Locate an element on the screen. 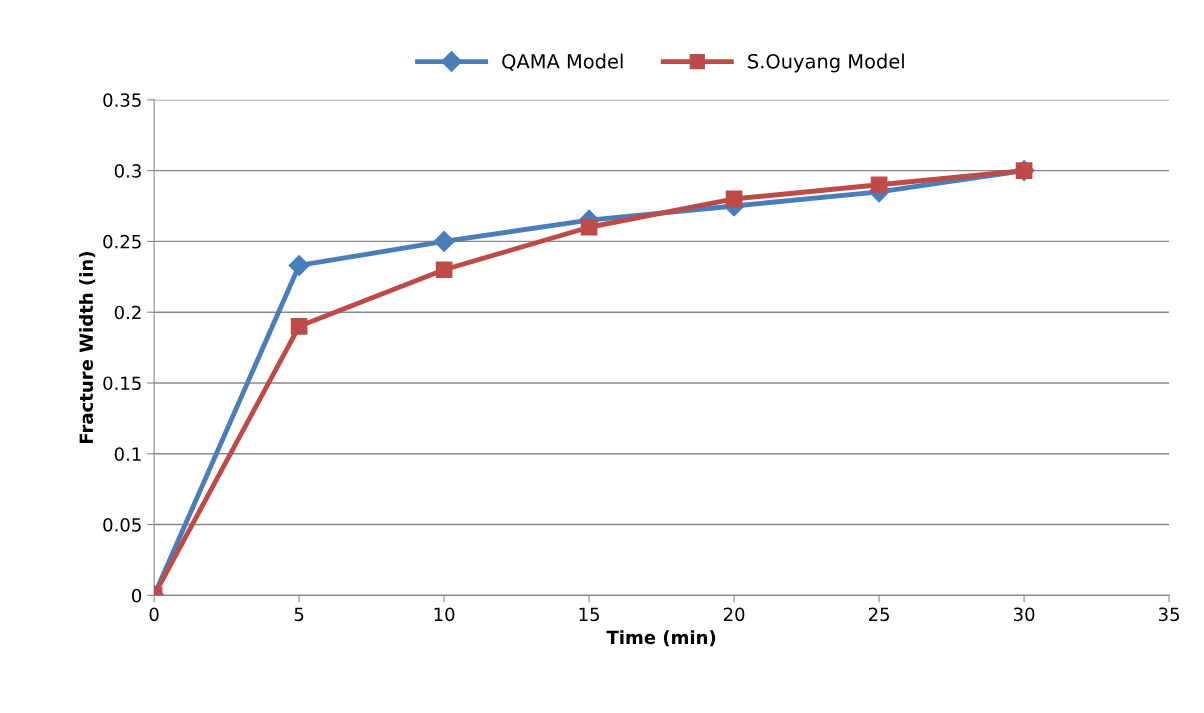  x-tick-label: 0 is located at coordinates (154, 614).